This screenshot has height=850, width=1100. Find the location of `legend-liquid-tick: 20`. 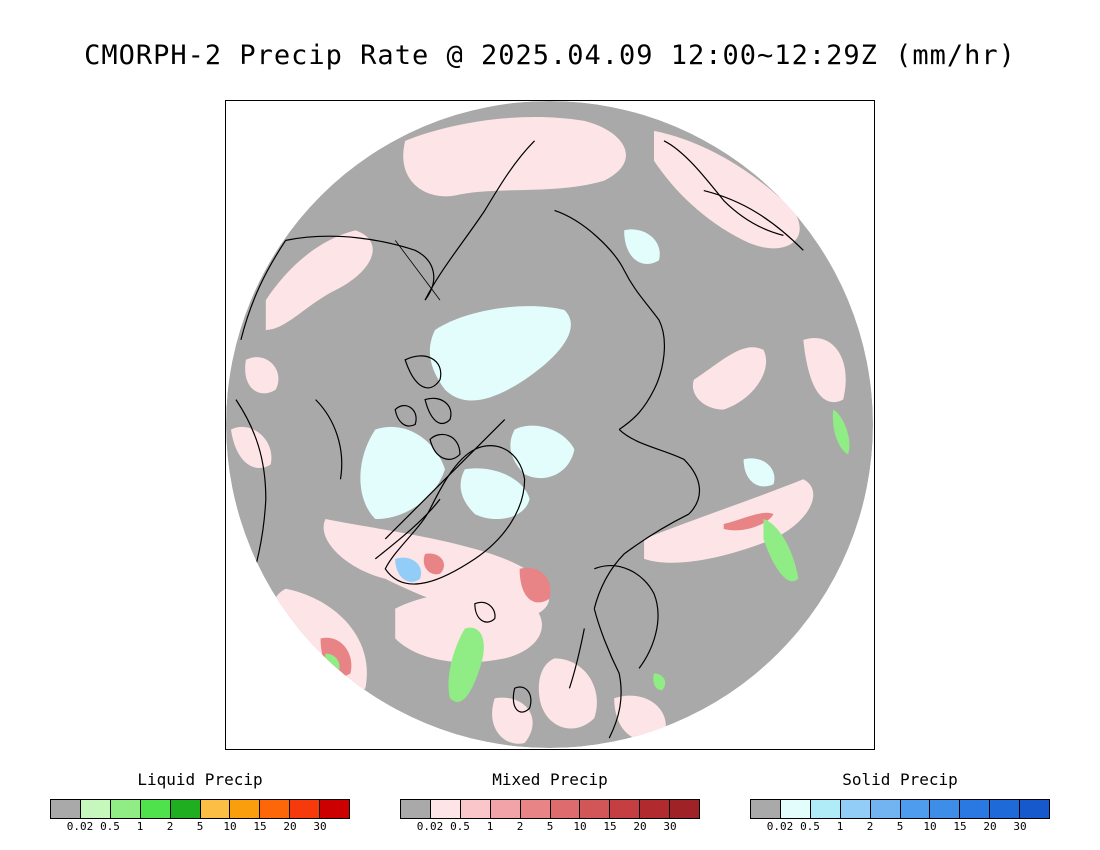

legend-liquid-tick: 20 is located at coordinates (290, 826).